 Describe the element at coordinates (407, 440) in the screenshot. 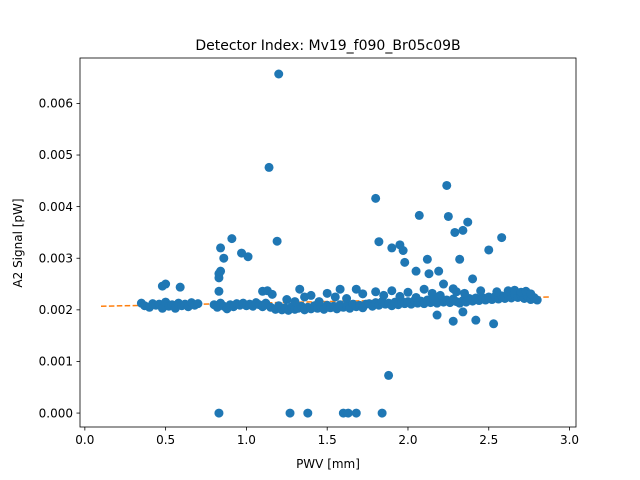

I see `x-tick-label: 2.0` at that location.